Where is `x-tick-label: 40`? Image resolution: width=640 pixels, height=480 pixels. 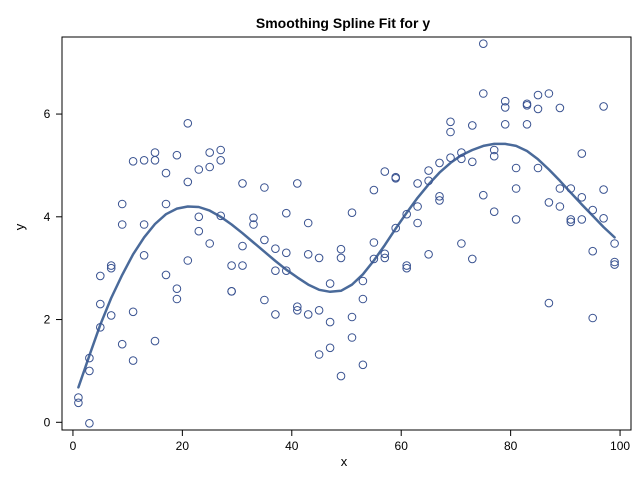 x-tick-label: 40 is located at coordinates (292, 446).